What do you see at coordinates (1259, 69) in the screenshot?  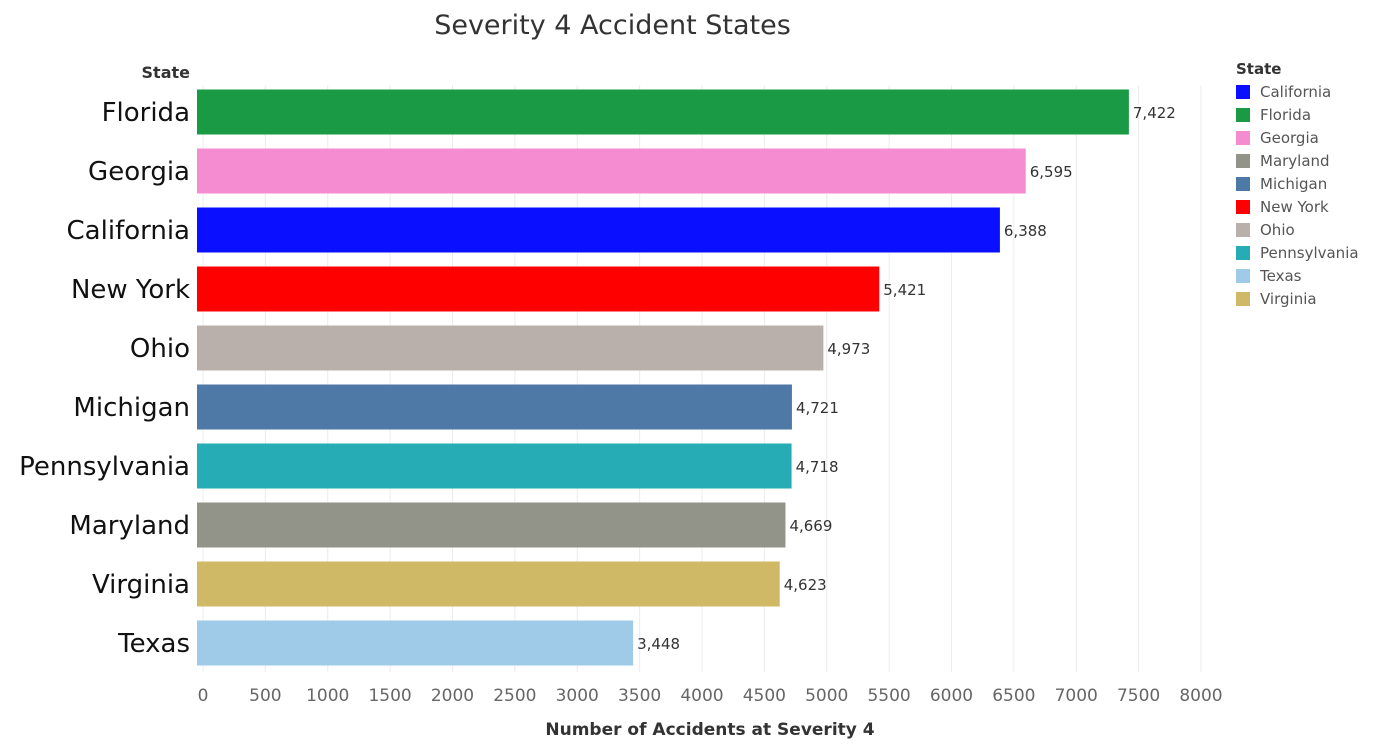 I see `legend-title: State` at bounding box center [1259, 69].